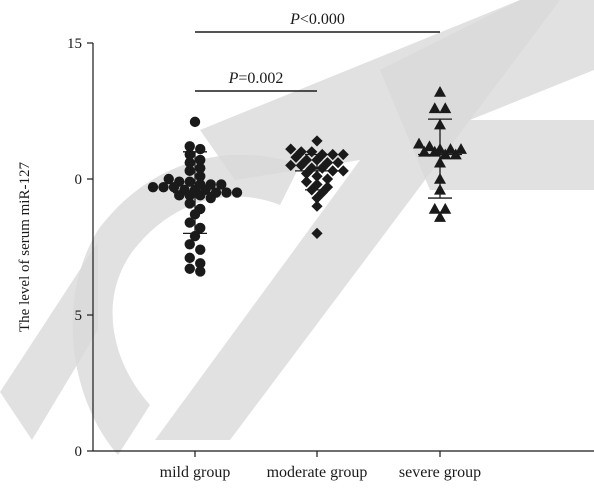 The height and width of the screenshot is (493, 594). I want to click on y-tick-label: 15, so click(74, 44).